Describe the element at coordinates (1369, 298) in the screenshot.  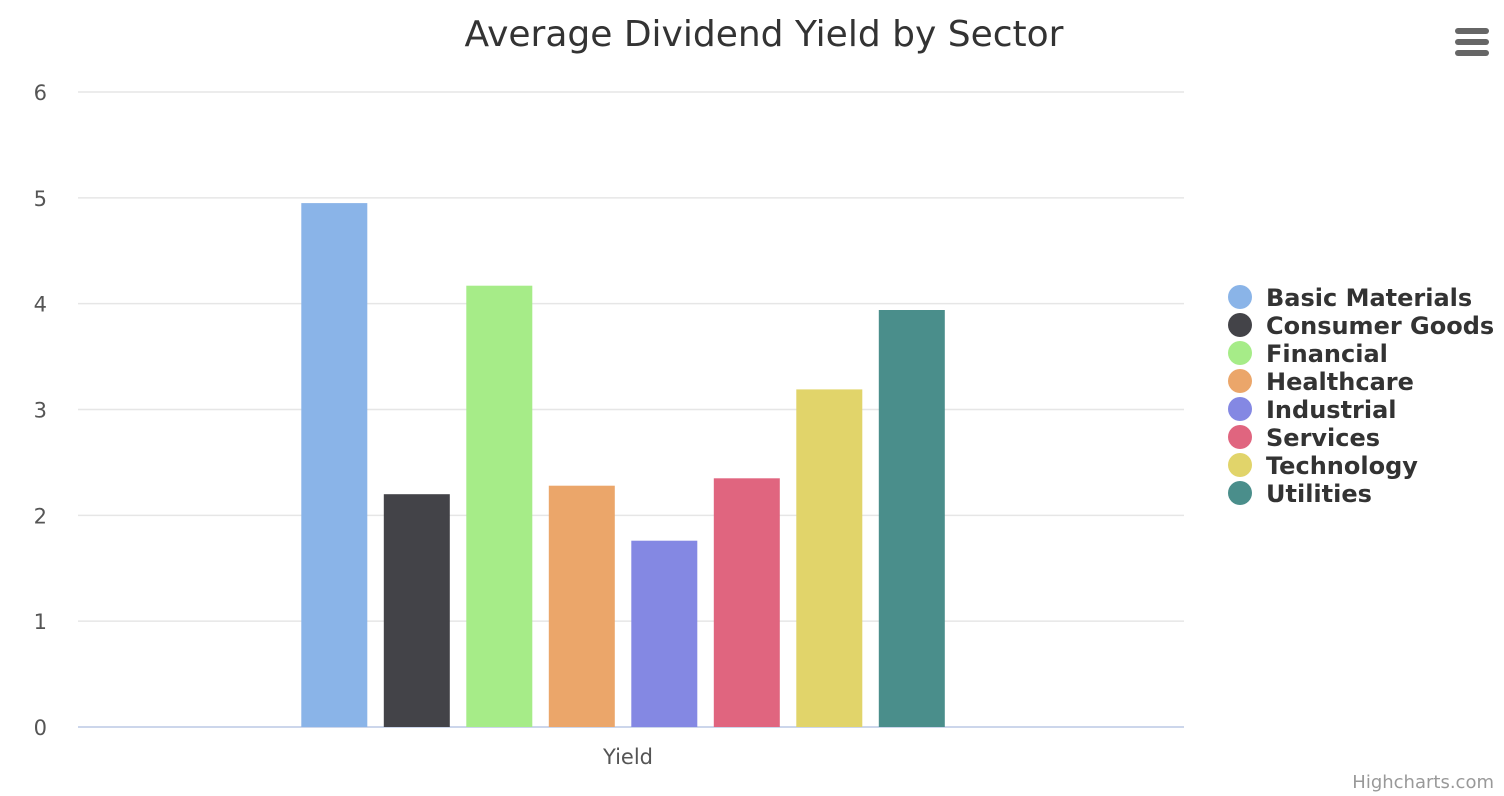
I see `legend-label: Basic Materials` at that location.